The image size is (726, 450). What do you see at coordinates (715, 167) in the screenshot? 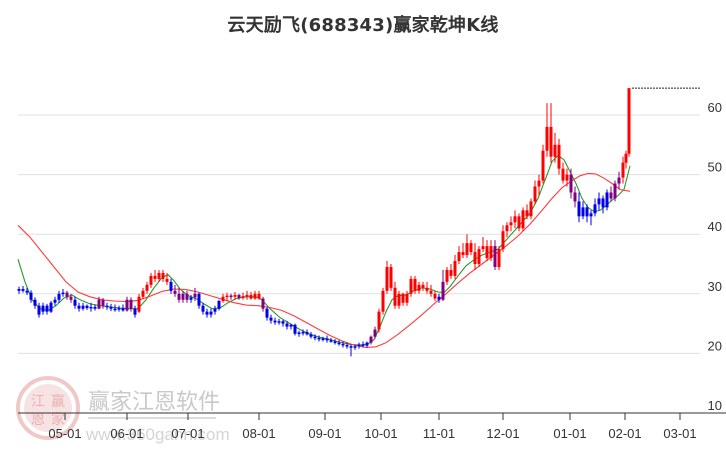
I see `y-tick-label: 50` at bounding box center [715, 167].